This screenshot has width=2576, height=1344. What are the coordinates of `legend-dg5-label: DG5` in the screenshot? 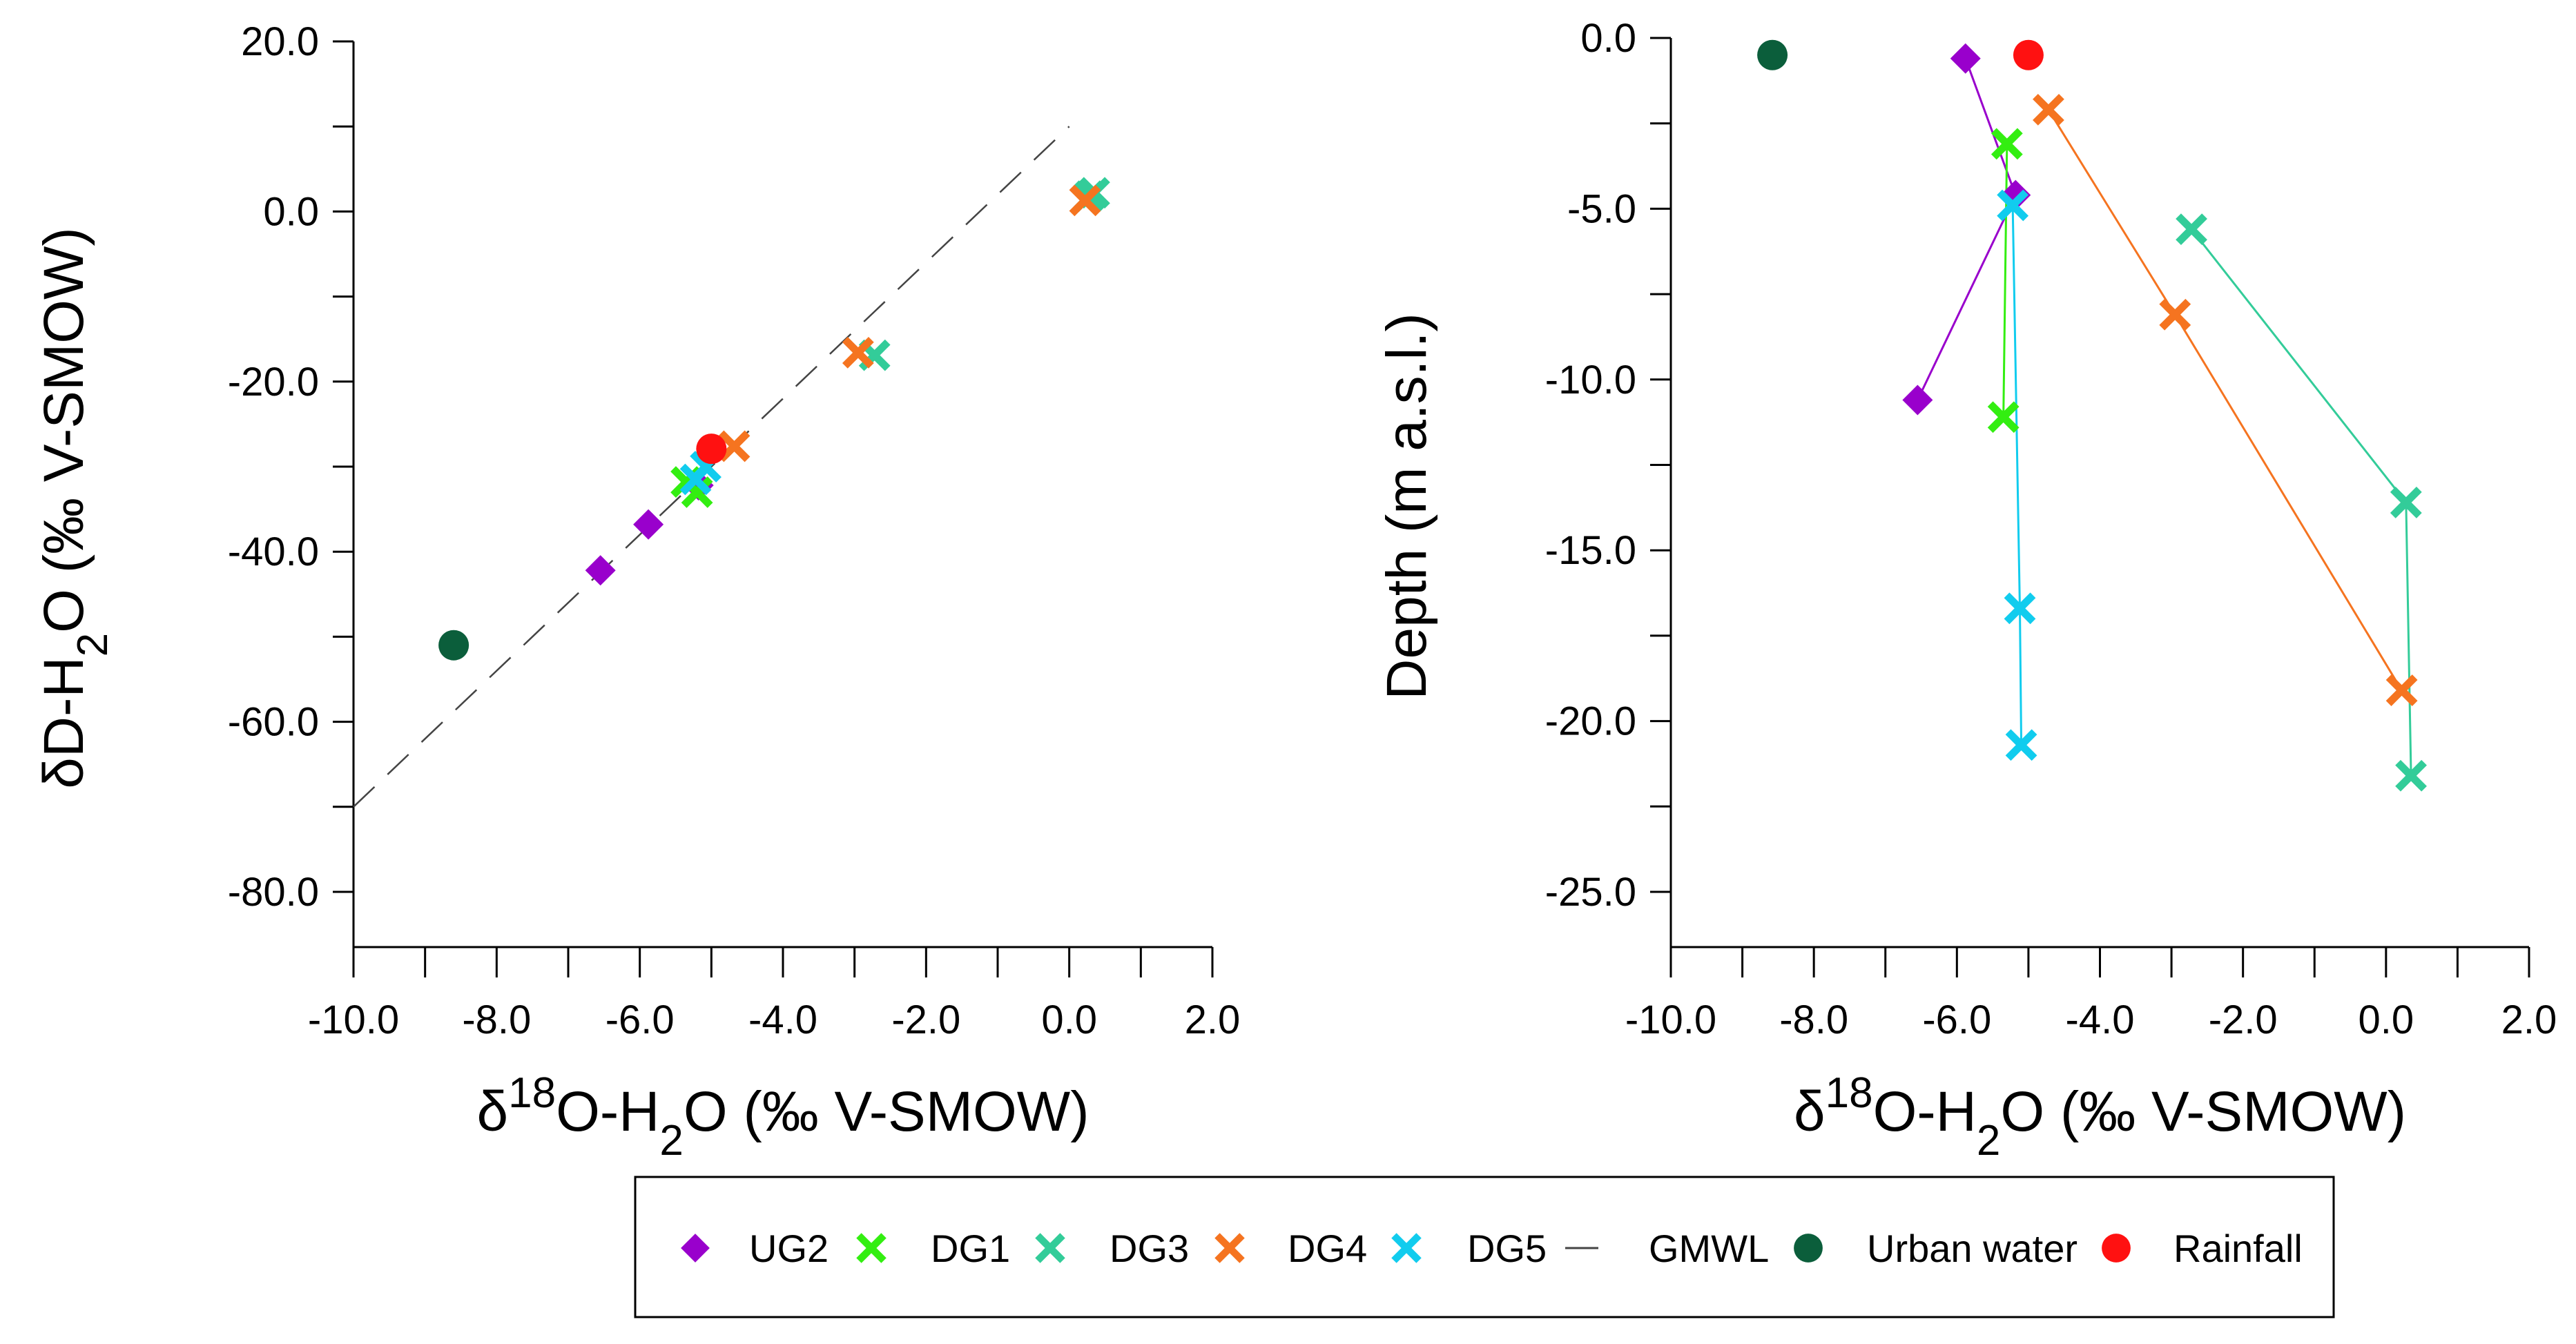 It's located at (1507, 1248).